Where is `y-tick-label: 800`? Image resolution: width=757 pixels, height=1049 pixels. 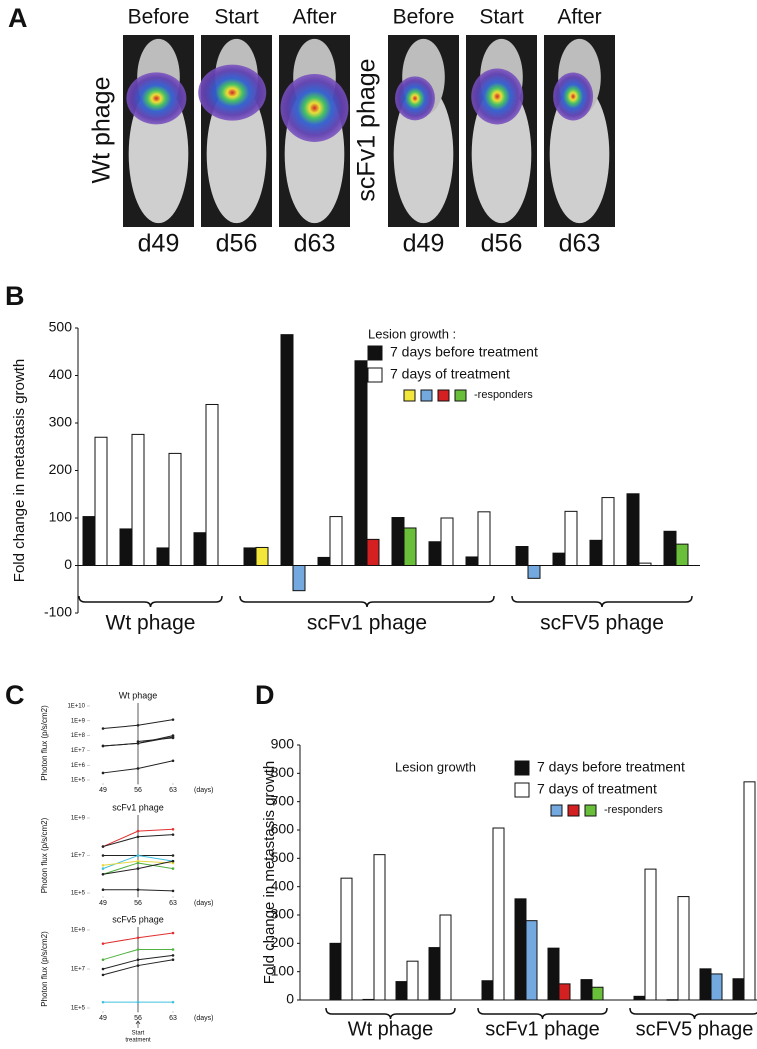
y-tick-label: 800 is located at coordinates (283, 772).